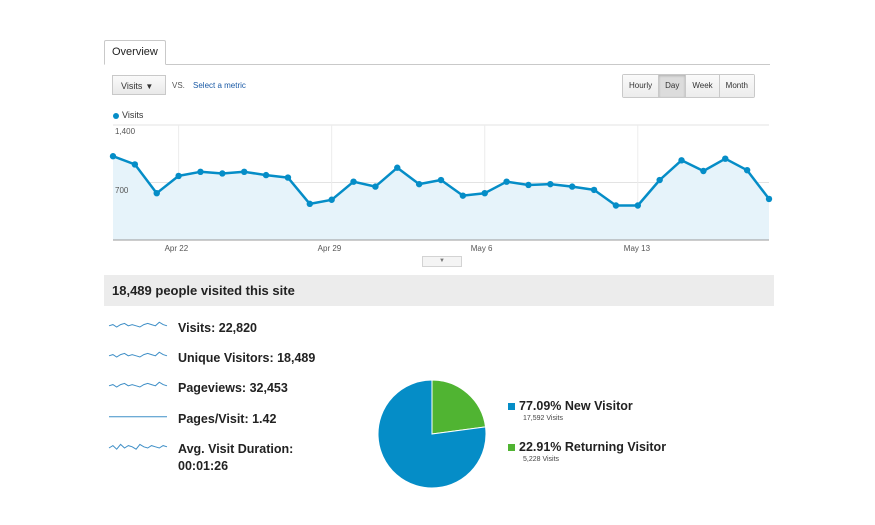 This screenshot has height=525, width=875. Describe the element at coordinates (673, 86) in the screenshot. I see `day-button: Day` at that location.